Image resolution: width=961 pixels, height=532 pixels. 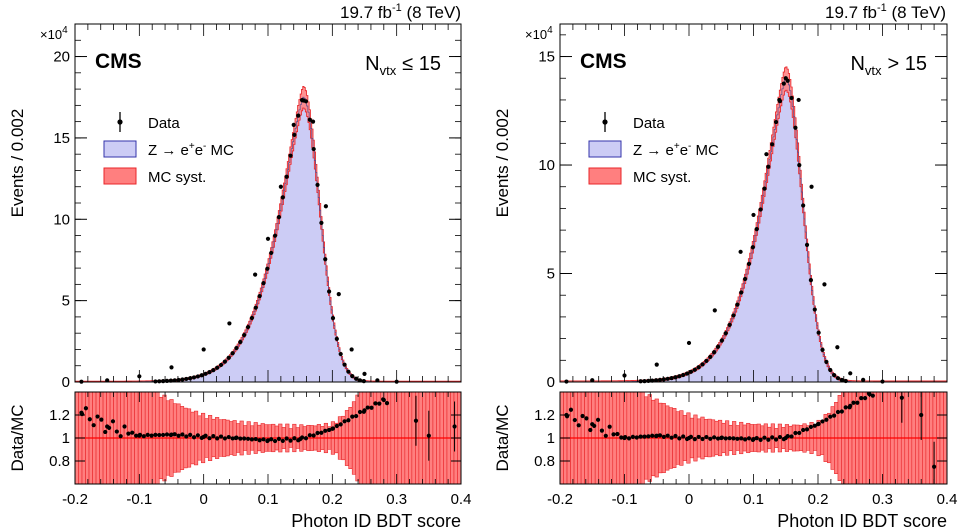 I want to click on legend-syst-swatch, so click(x=120, y=176).